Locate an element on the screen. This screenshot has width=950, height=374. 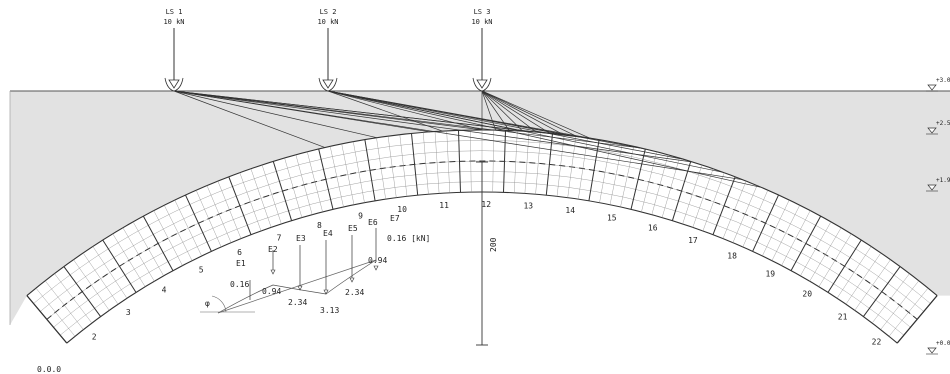
value-e5: 2.34 is located at coordinates (354, 292).